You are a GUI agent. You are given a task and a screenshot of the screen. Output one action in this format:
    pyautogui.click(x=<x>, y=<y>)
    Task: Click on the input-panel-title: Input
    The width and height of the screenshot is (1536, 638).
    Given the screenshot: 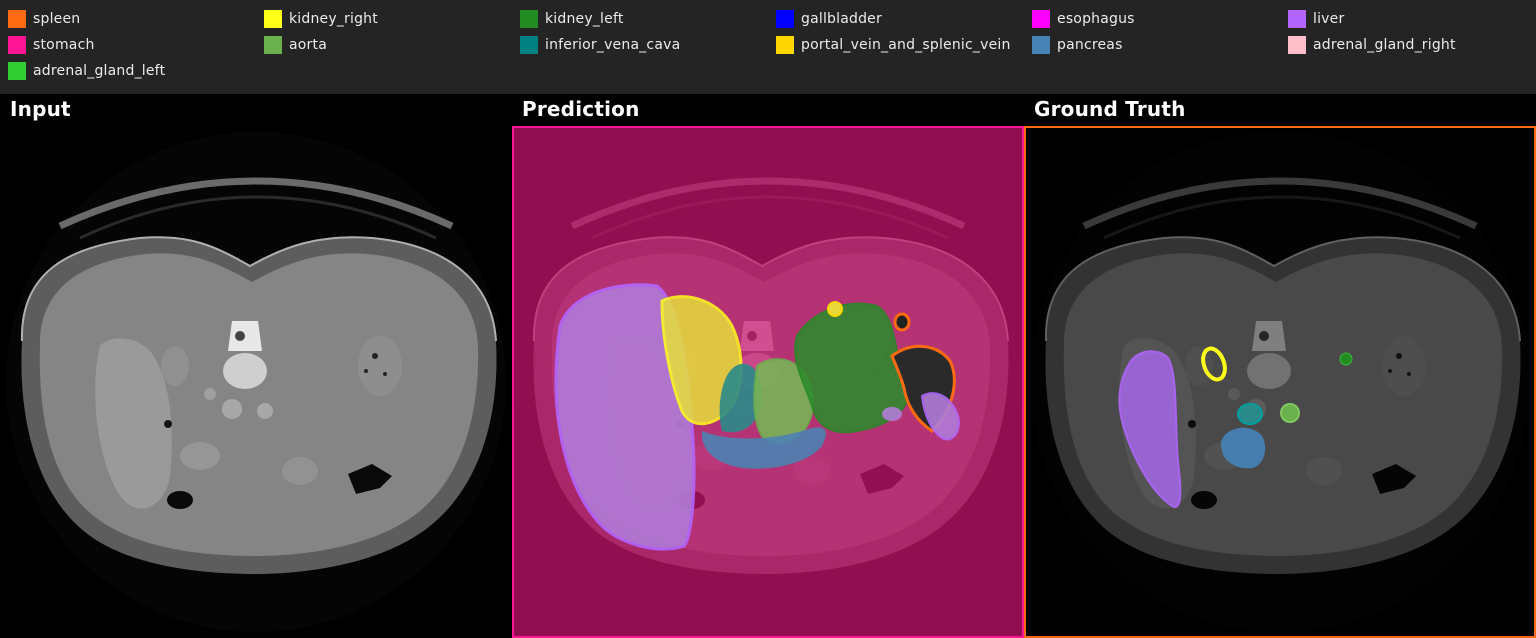 What is the action you would take?
    pyautogui.click(x=40, y=109)
    